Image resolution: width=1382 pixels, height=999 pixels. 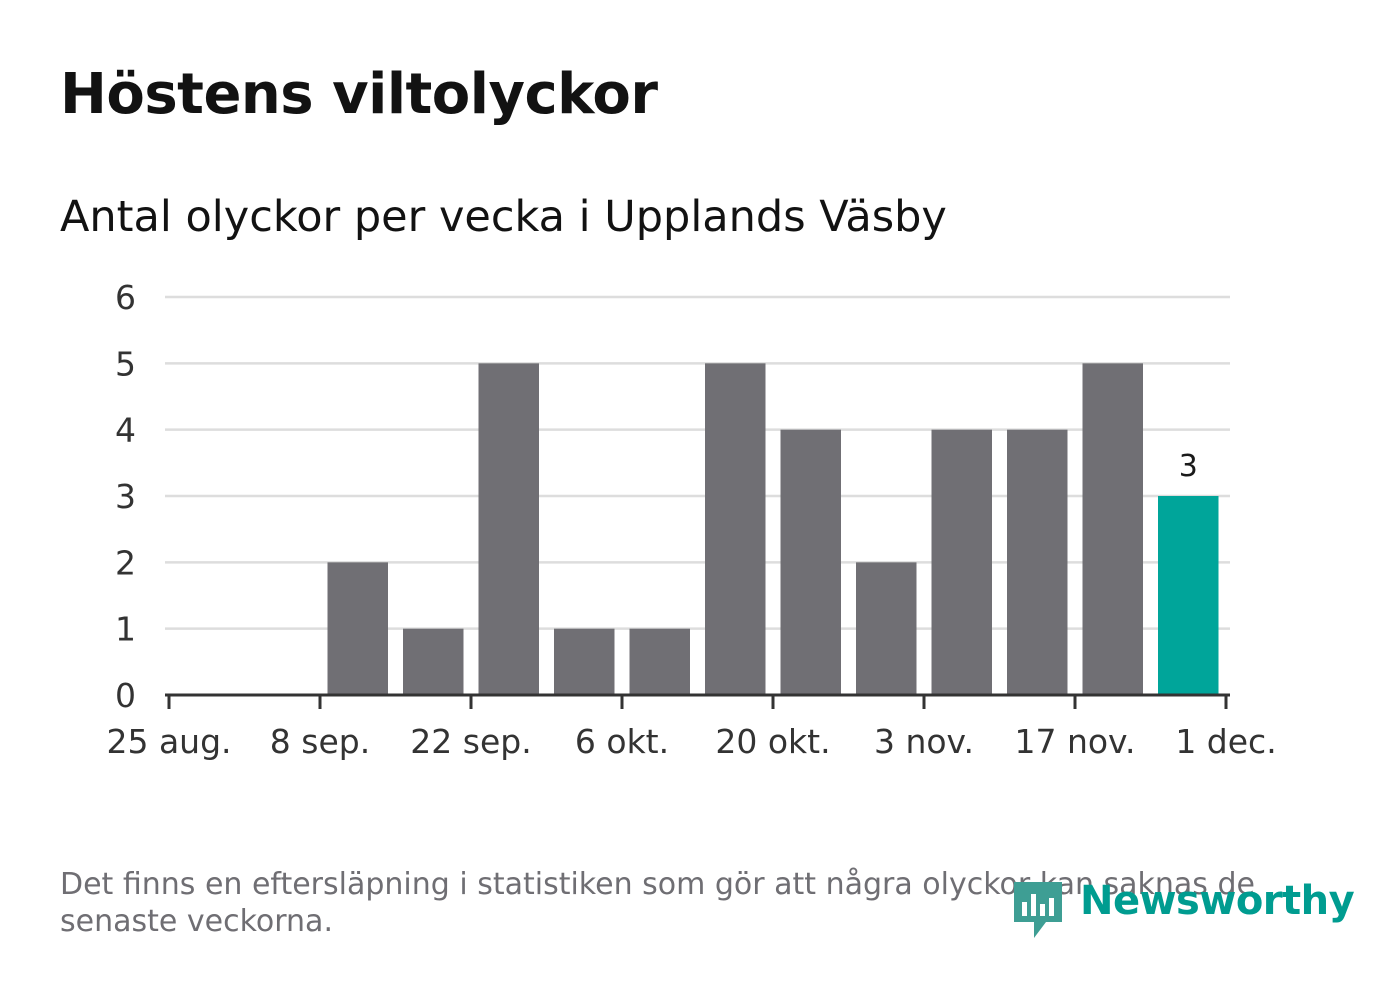 I want to click on y-tick-label-4: 4, so click(x=125, y=430).